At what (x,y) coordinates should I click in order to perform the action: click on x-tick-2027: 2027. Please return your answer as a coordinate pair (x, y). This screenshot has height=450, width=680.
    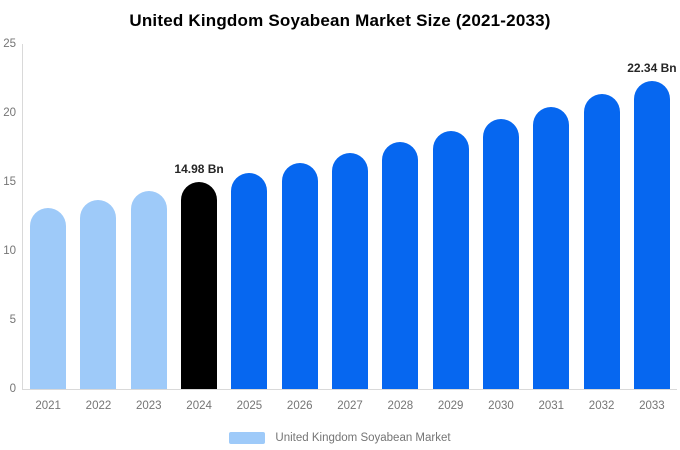
    Looking at the image, I should click on (350, 406).